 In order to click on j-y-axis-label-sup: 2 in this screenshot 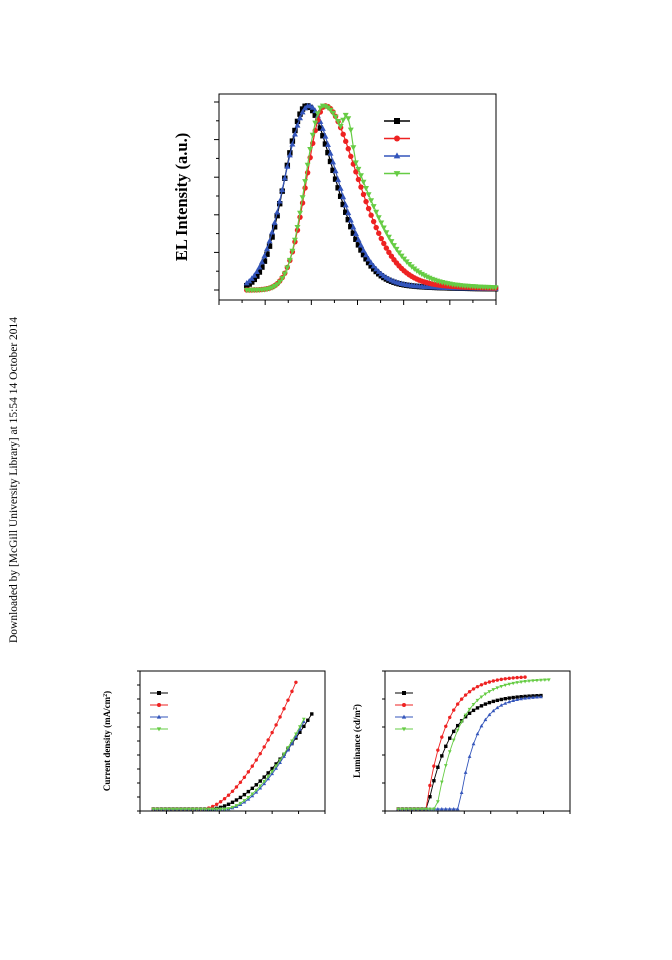, I will do `click(106, 695)`.